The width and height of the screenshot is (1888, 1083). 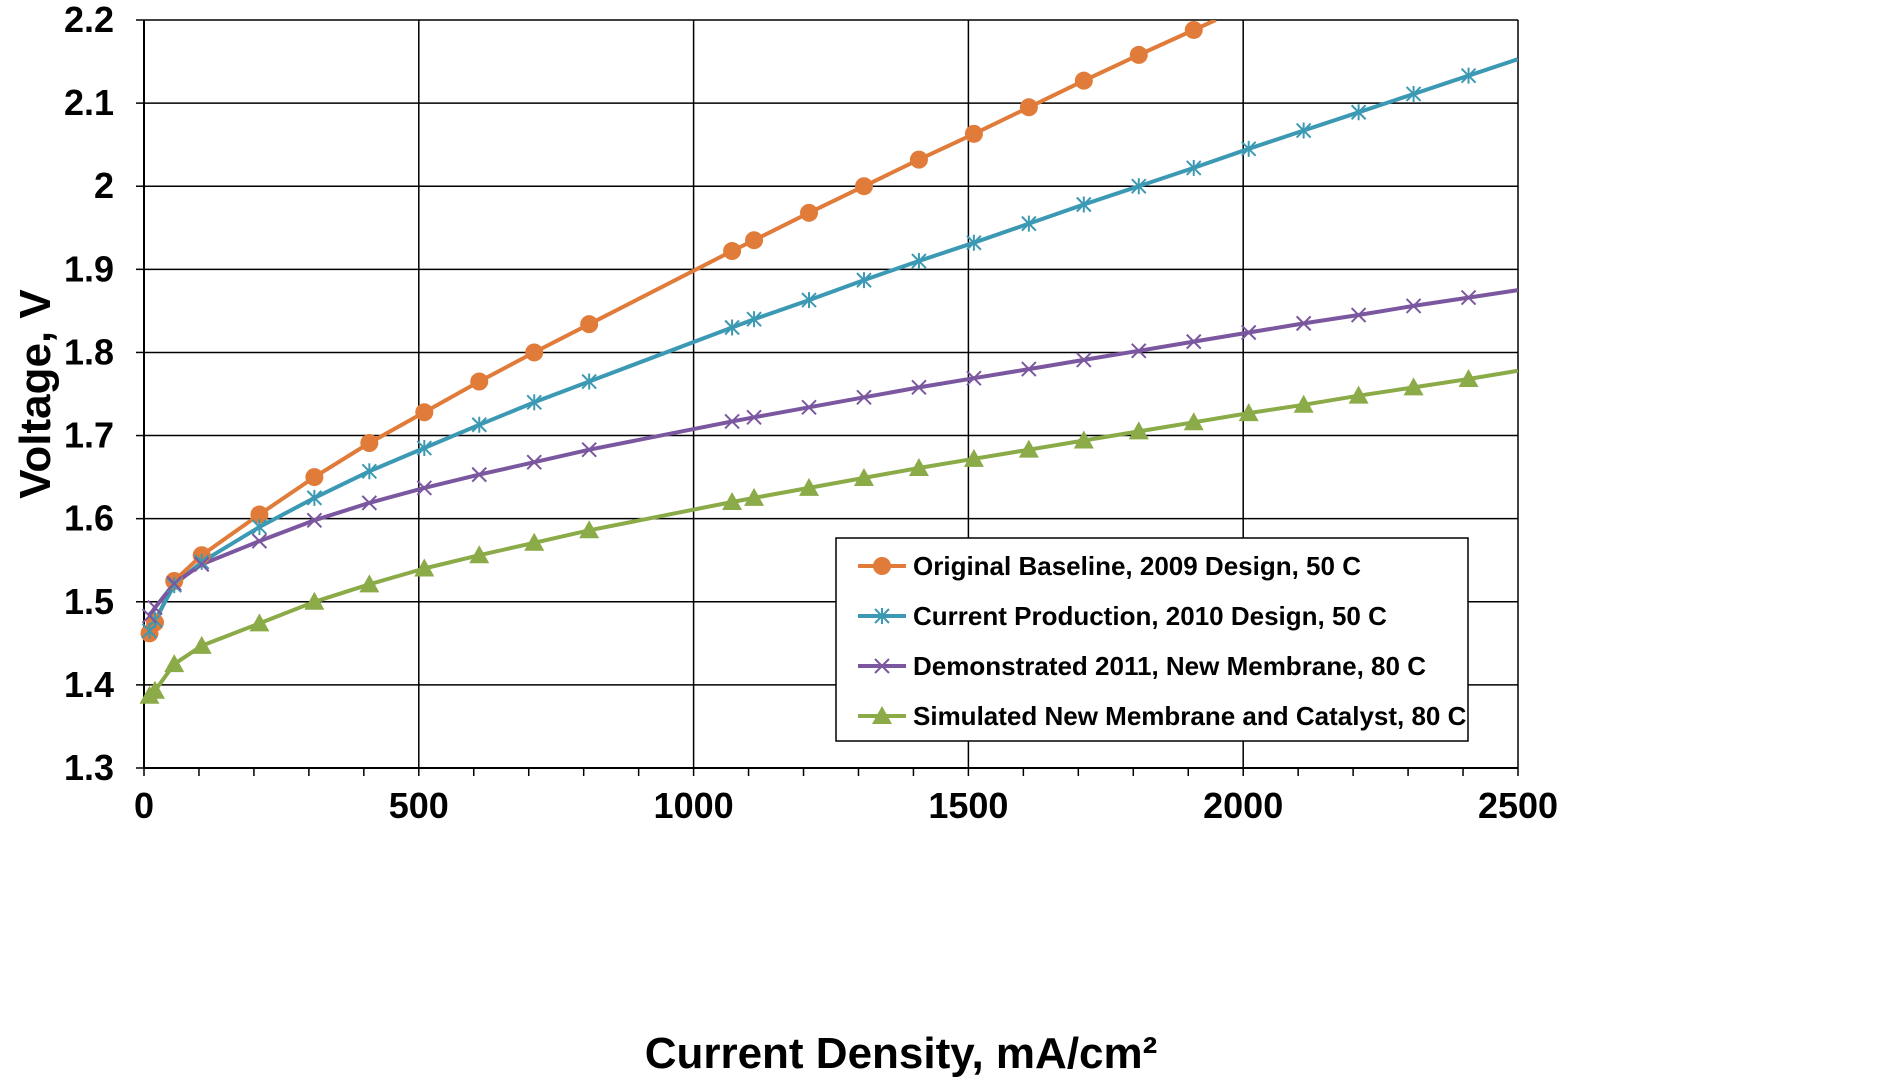 What do you see at coordinates (694, 805) in the screenshot?
I see `x-tick-label: 1000` at bounding box center [694, 805].